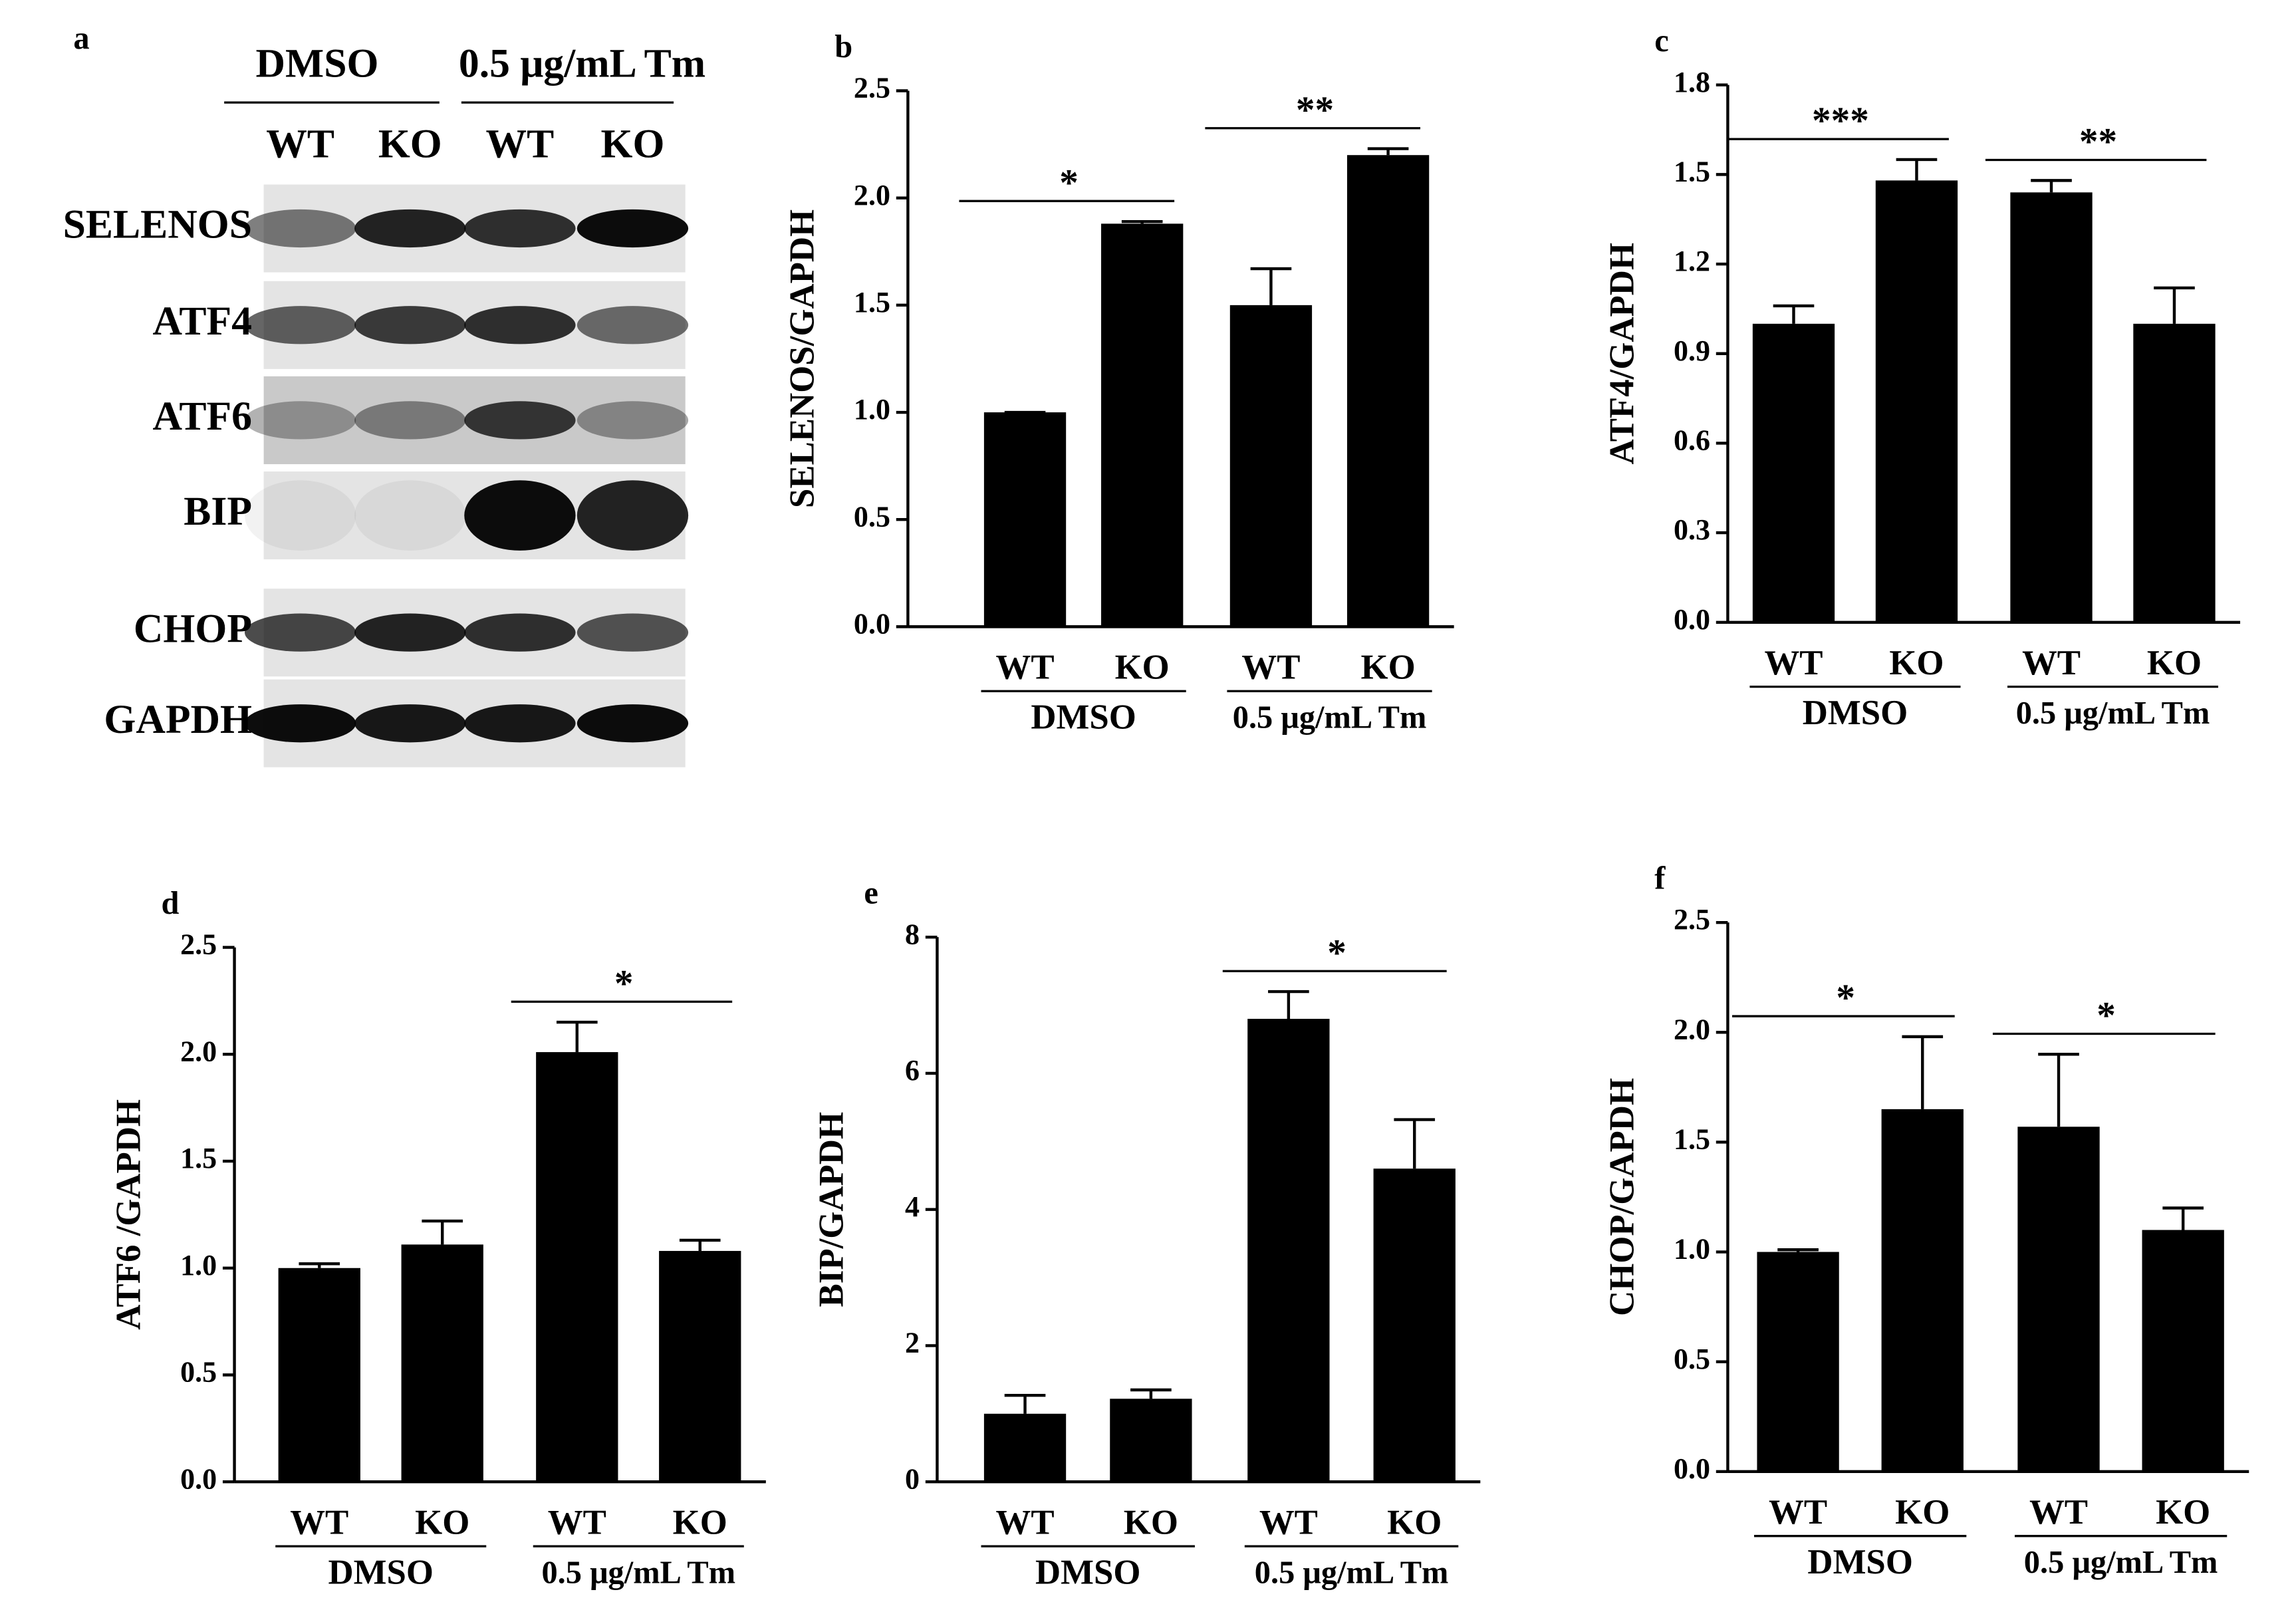  Describe the element at coordinates (193, 628) in the screenshot. I see `blot-row-label: CHOP` at that location.